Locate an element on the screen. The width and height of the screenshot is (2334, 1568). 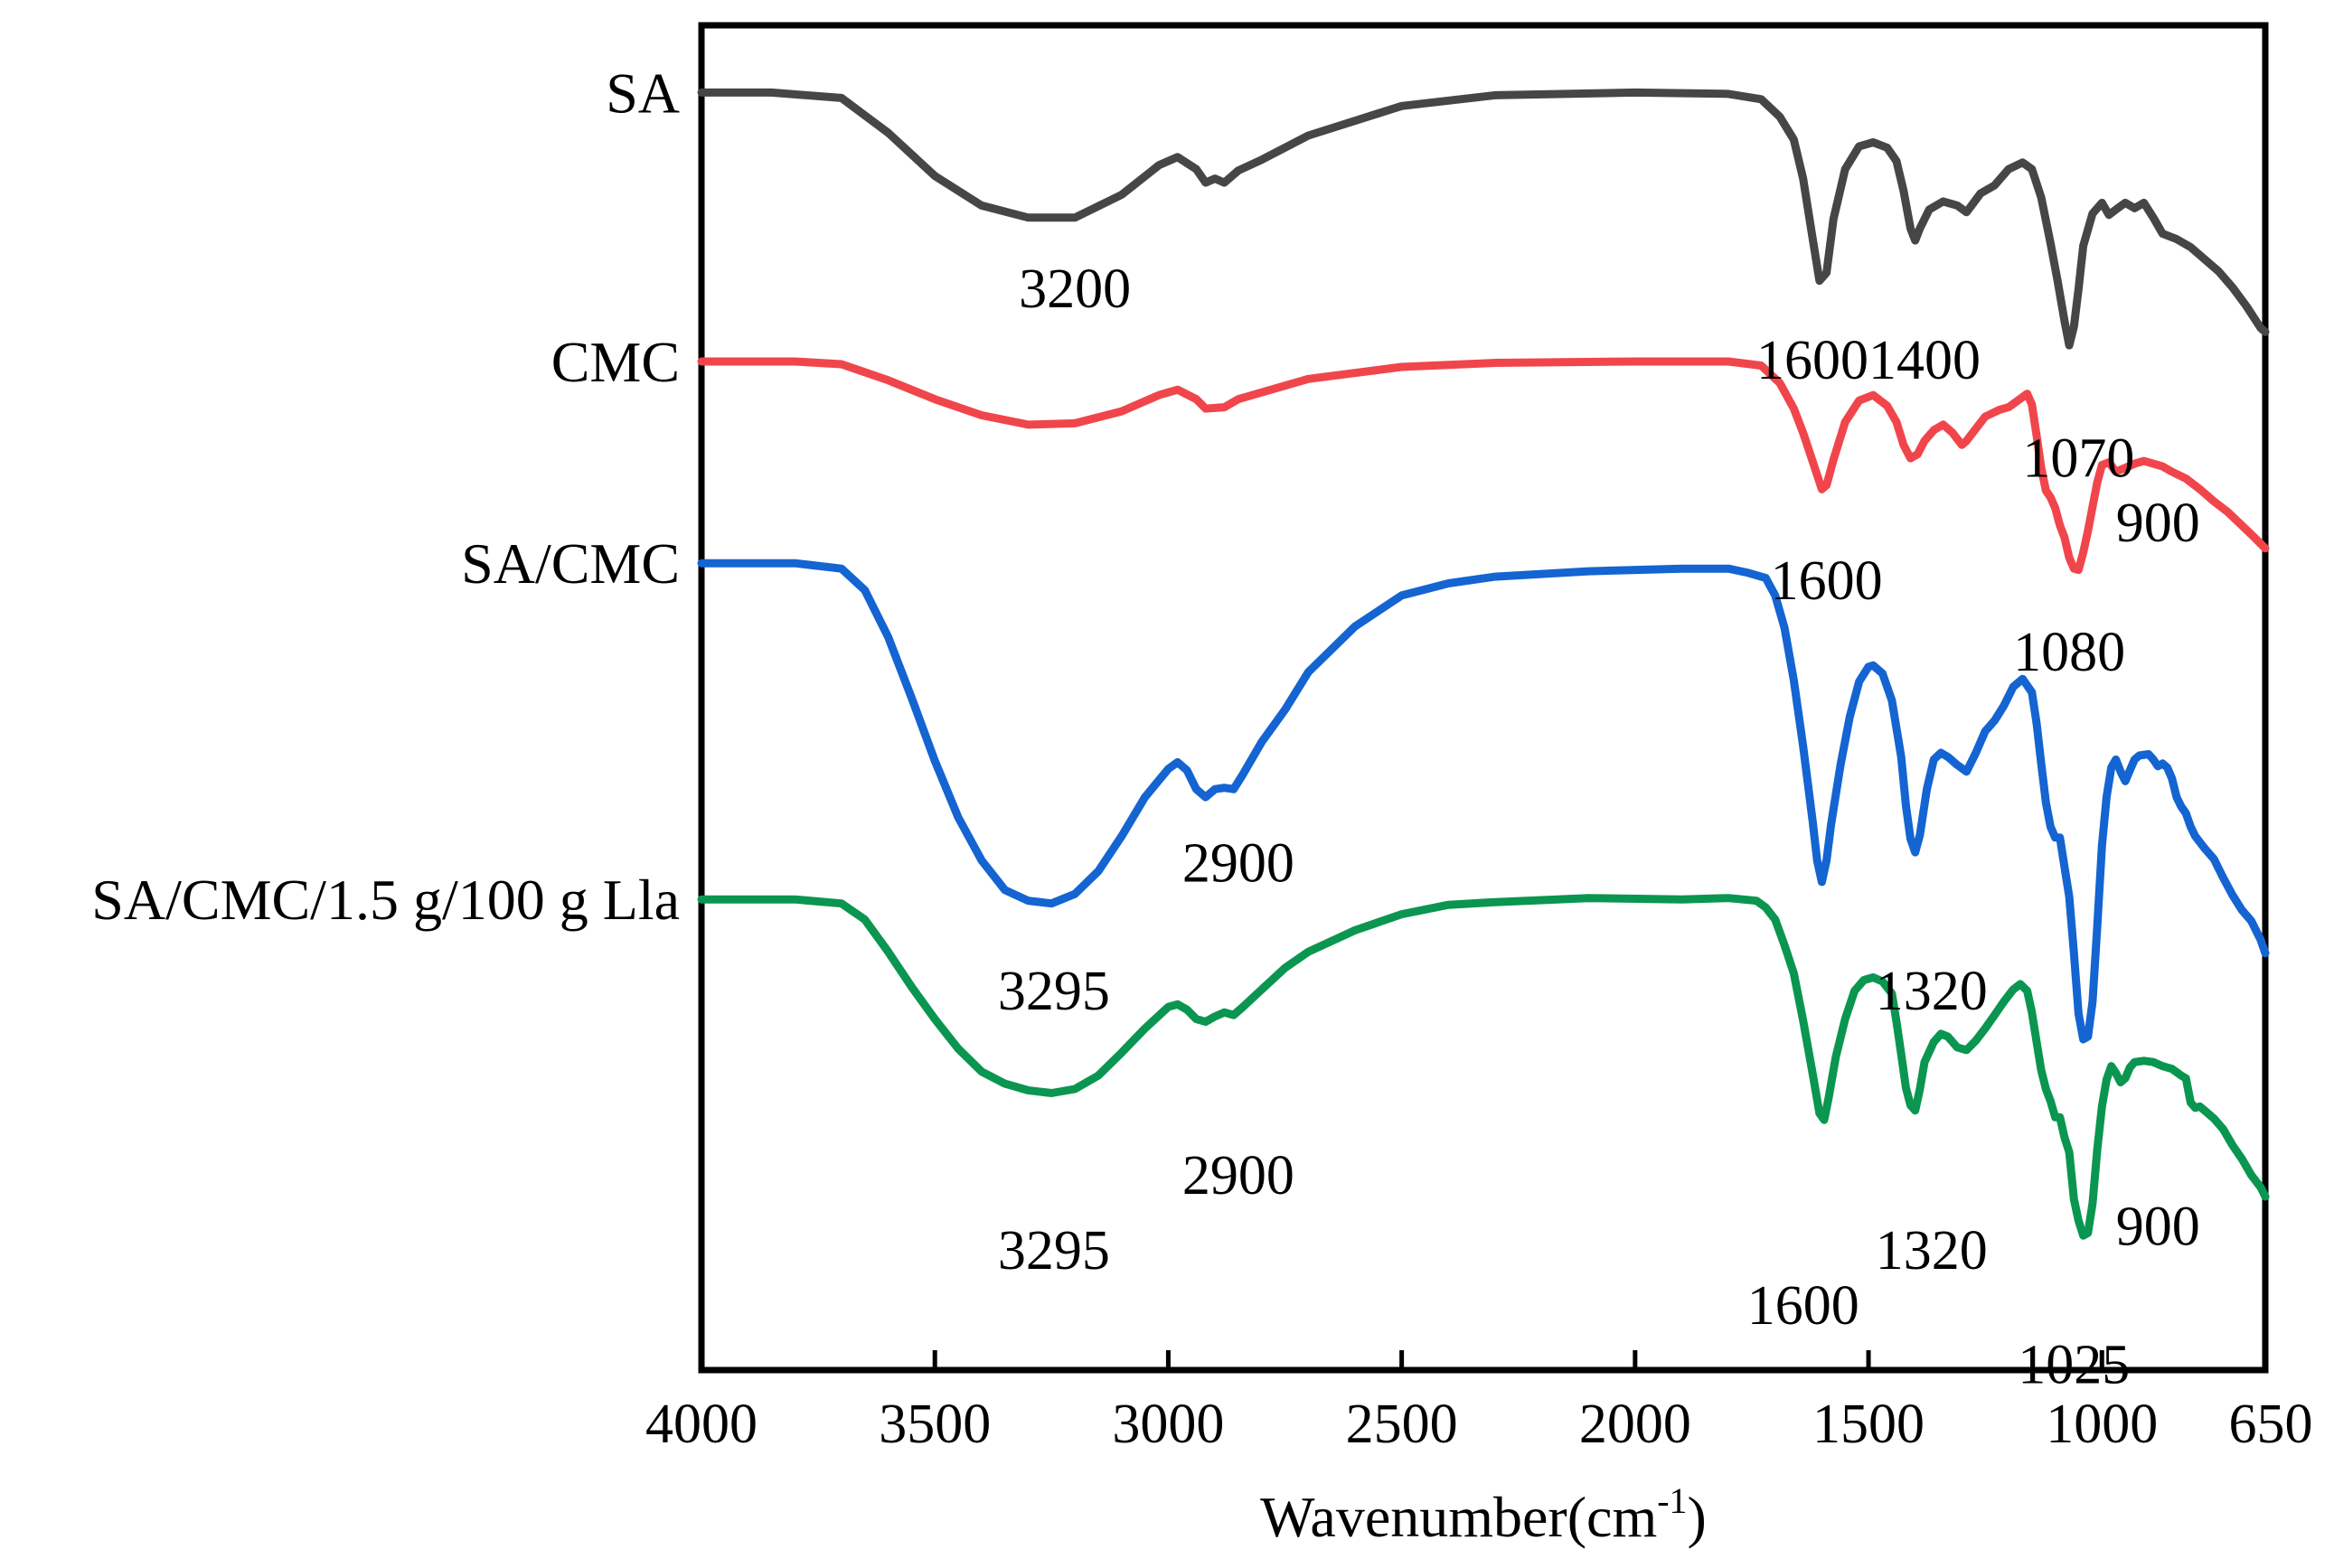
x-tick-label-4: 2000 is located at coordinates (1635, 1424).